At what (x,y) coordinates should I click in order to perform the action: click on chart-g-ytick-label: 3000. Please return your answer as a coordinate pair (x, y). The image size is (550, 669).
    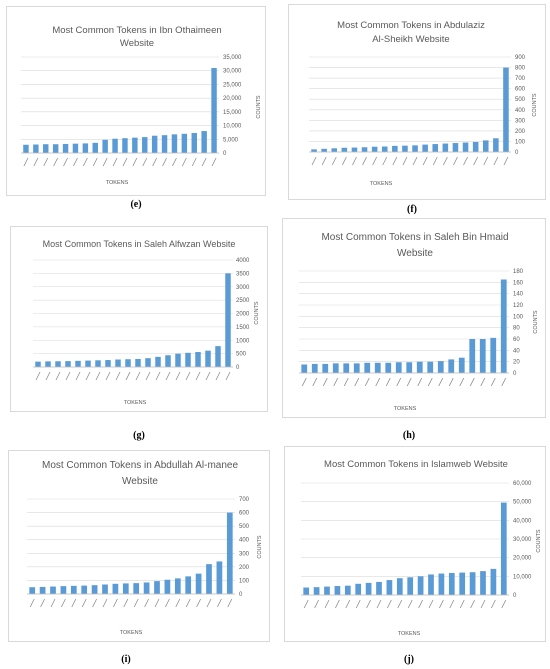
    Looking at the image, I should click on (243, 288).